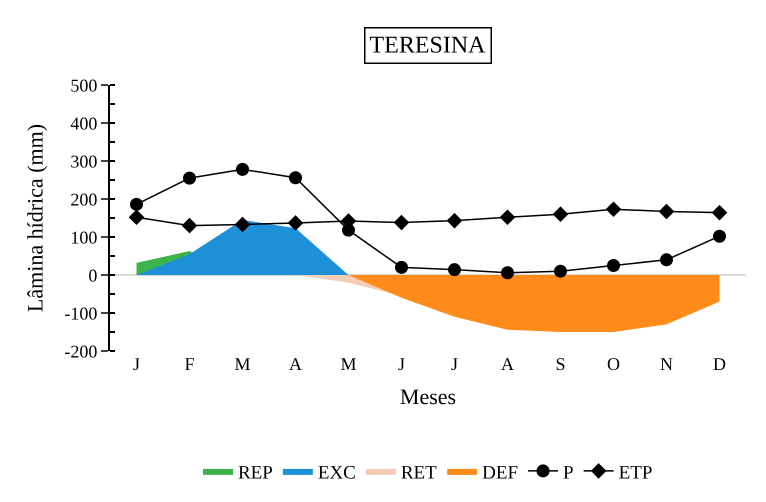  Describe the element at coordinates (500, 473) in the screenshot. I see `legend-label: DEF` at that location.